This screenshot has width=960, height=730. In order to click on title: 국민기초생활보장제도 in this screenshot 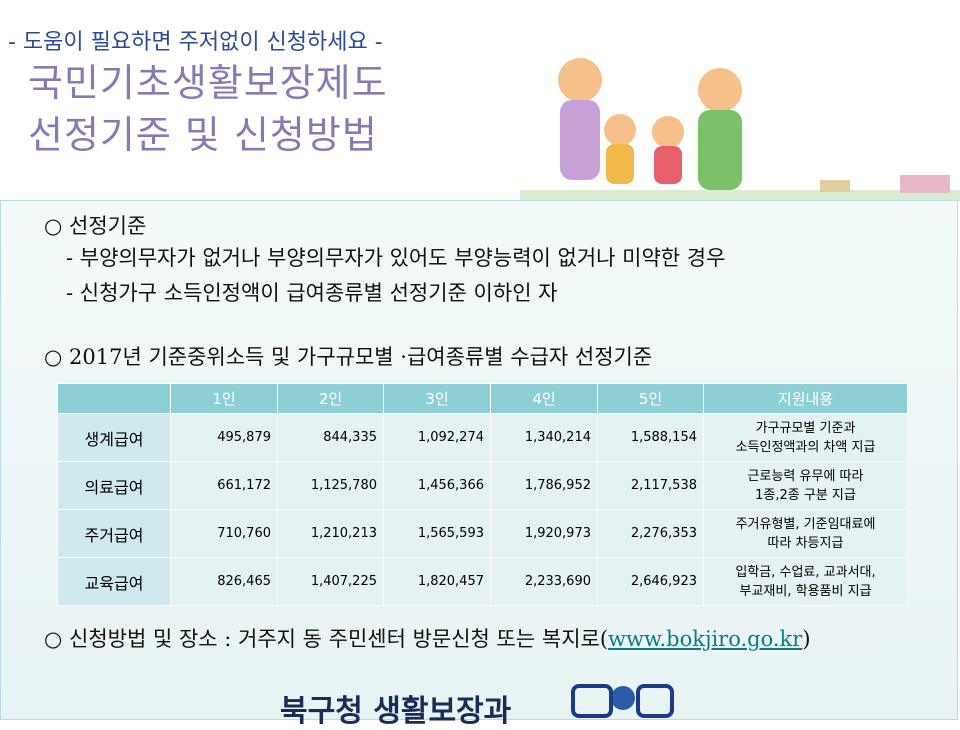, I will do `click(208, 83)`.